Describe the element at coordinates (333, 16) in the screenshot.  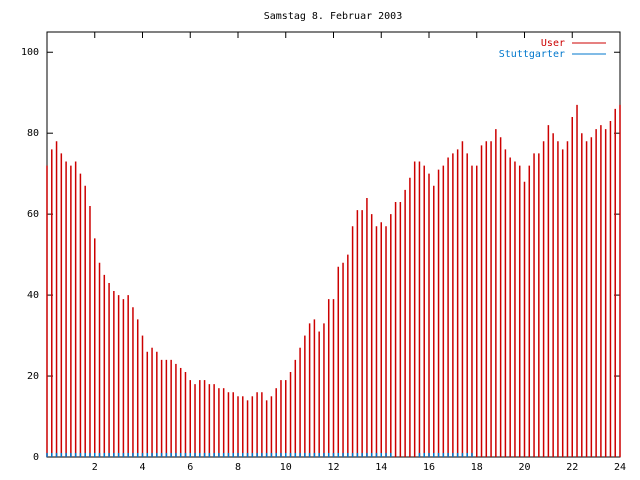
I see `chart-title: Samstag 8. Februar 2003` at that location.